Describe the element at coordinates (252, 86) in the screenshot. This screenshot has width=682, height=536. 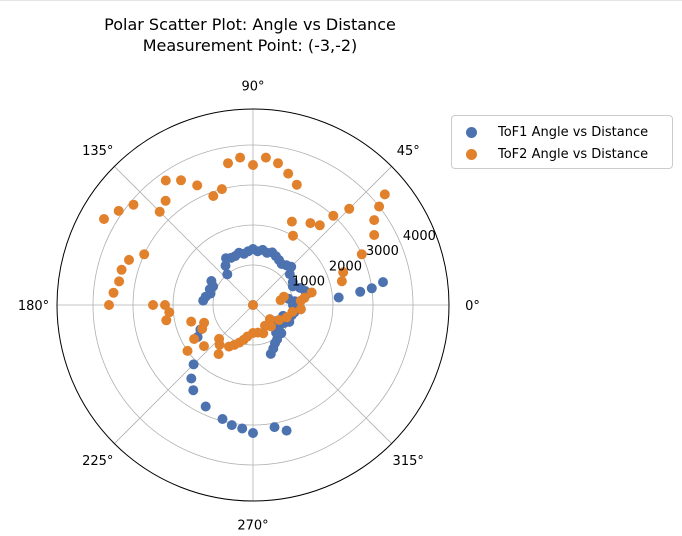
I see `angle-tick-label-90: 90°` at that location.